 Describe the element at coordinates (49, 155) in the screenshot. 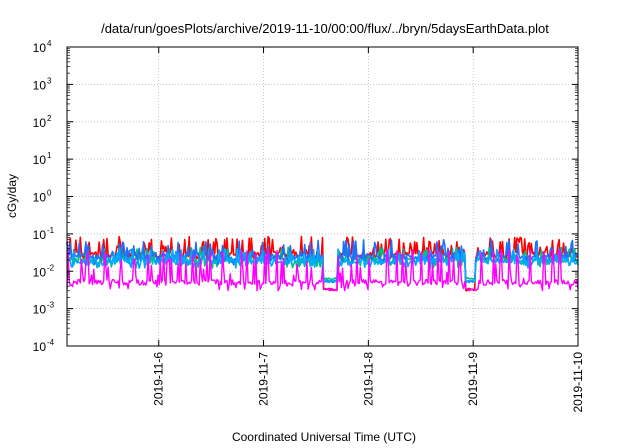

I see `y-tick-exponent: 1` at that location.